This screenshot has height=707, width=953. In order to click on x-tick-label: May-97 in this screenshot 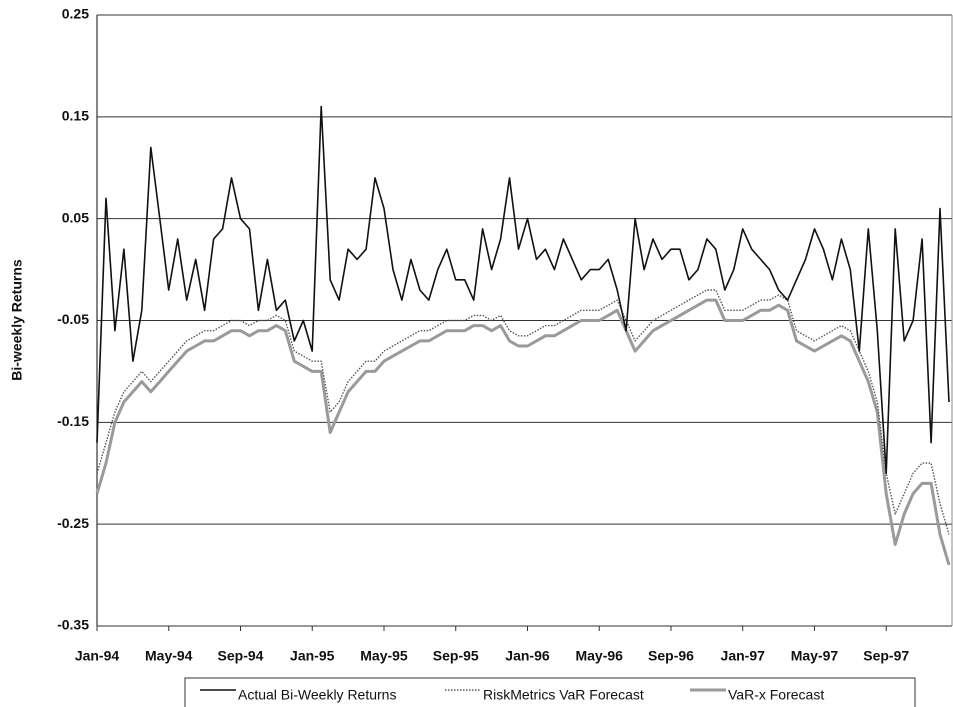, I will do `click(815, 656)`.